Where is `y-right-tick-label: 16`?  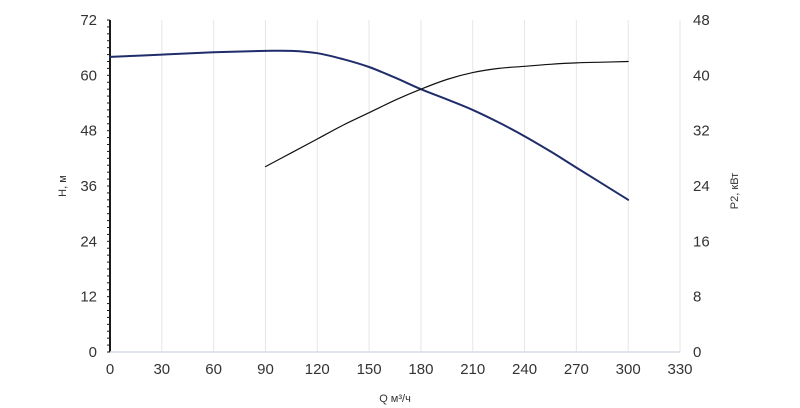 y-right-tick-label: 16 is located at coordinates (701, 241).